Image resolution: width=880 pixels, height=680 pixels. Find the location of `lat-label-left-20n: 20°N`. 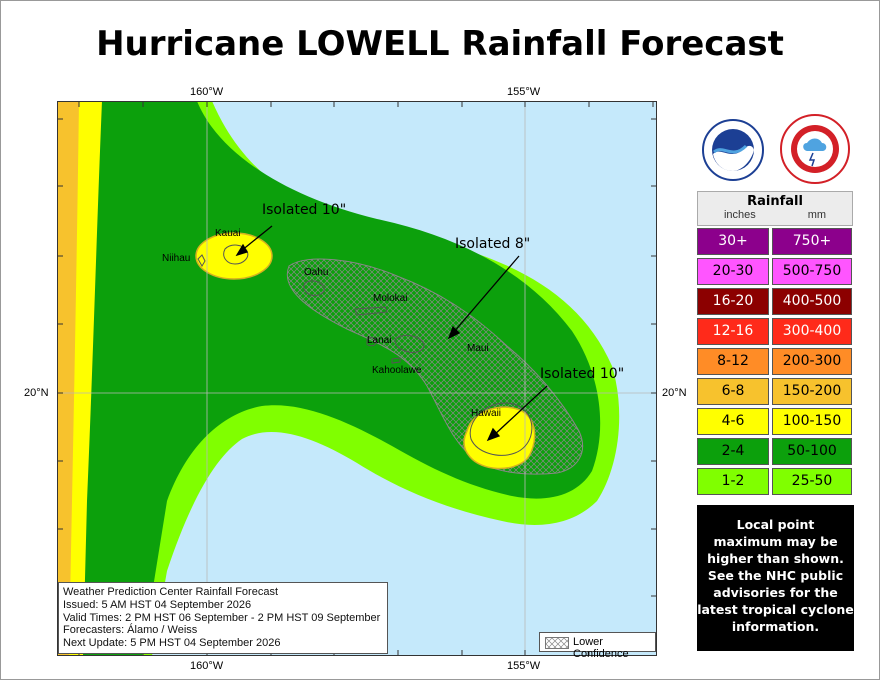

lat-label-left-20n: 20°N is located at coordinates (36, 393).